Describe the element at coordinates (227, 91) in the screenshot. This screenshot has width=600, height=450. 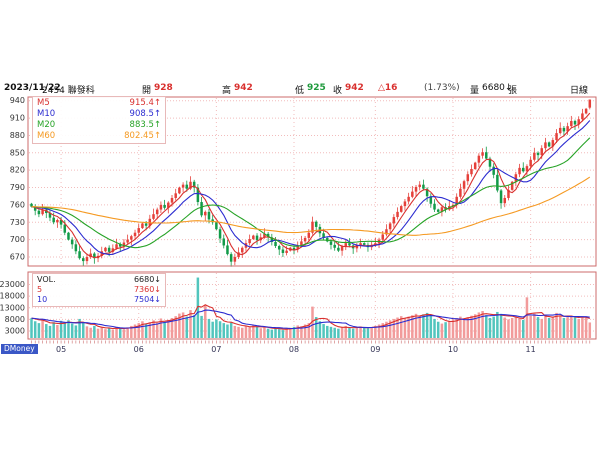
I see `high-label: 高` at that location.